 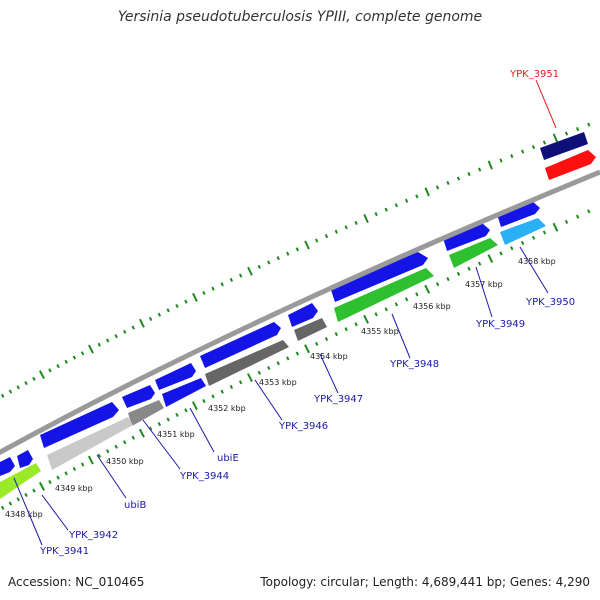 What do you see at coordinates (414, 364) in the screenshot?
I see `gene-label: YPK_3948` at bounding box center [414, 364].